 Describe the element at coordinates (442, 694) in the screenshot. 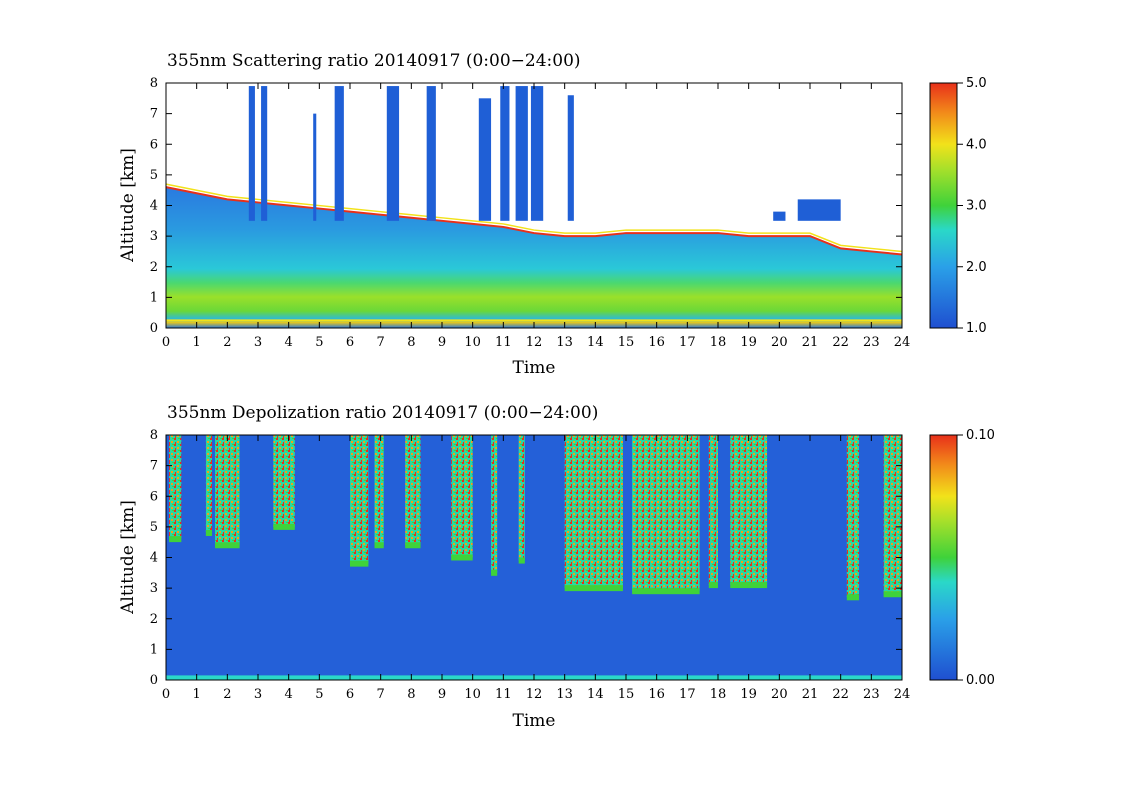

I see `x-tick-label: 9` at that location.